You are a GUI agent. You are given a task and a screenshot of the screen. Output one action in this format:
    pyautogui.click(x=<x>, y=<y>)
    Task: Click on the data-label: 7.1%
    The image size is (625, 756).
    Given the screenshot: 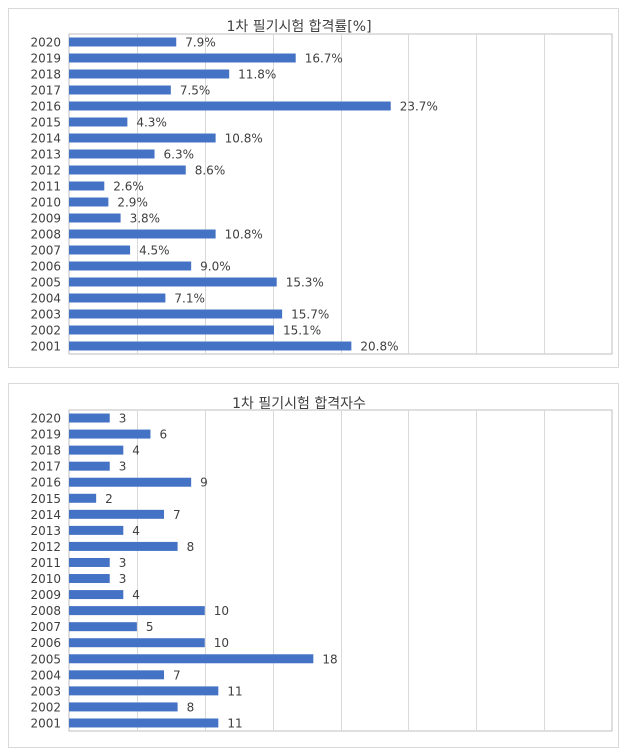 What is the action you would take?
    pyautogui.click(x=189, y=299)
    